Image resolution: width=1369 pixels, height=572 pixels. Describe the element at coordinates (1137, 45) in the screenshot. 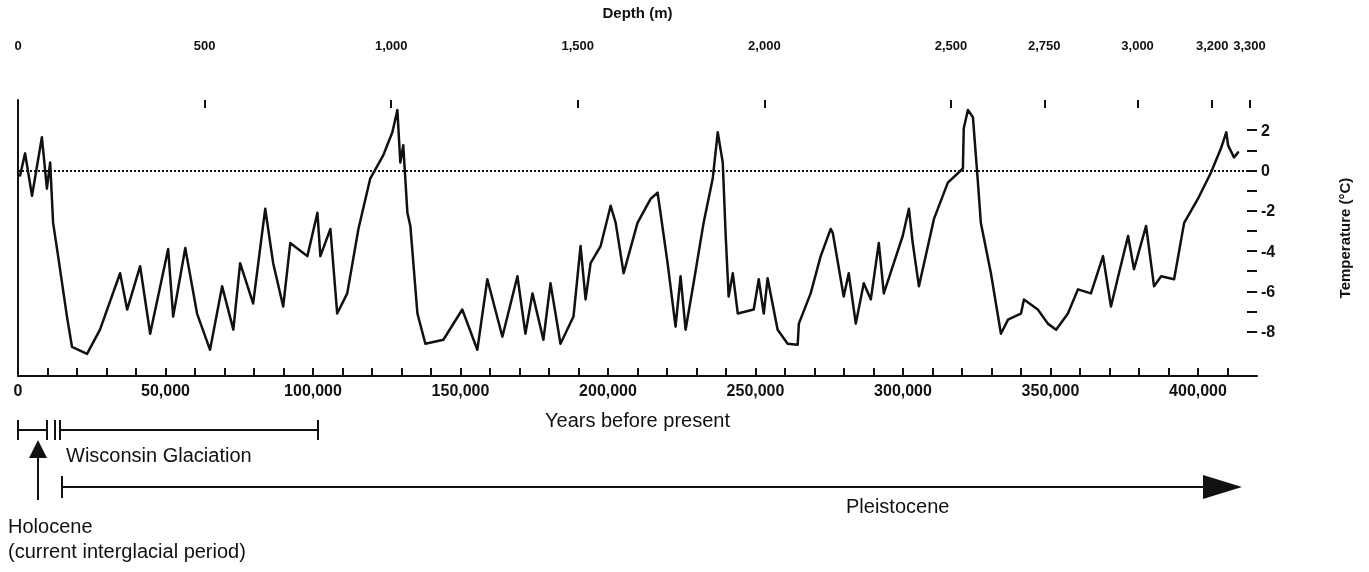

I see `x2-tick-label: 3,000` at that location.